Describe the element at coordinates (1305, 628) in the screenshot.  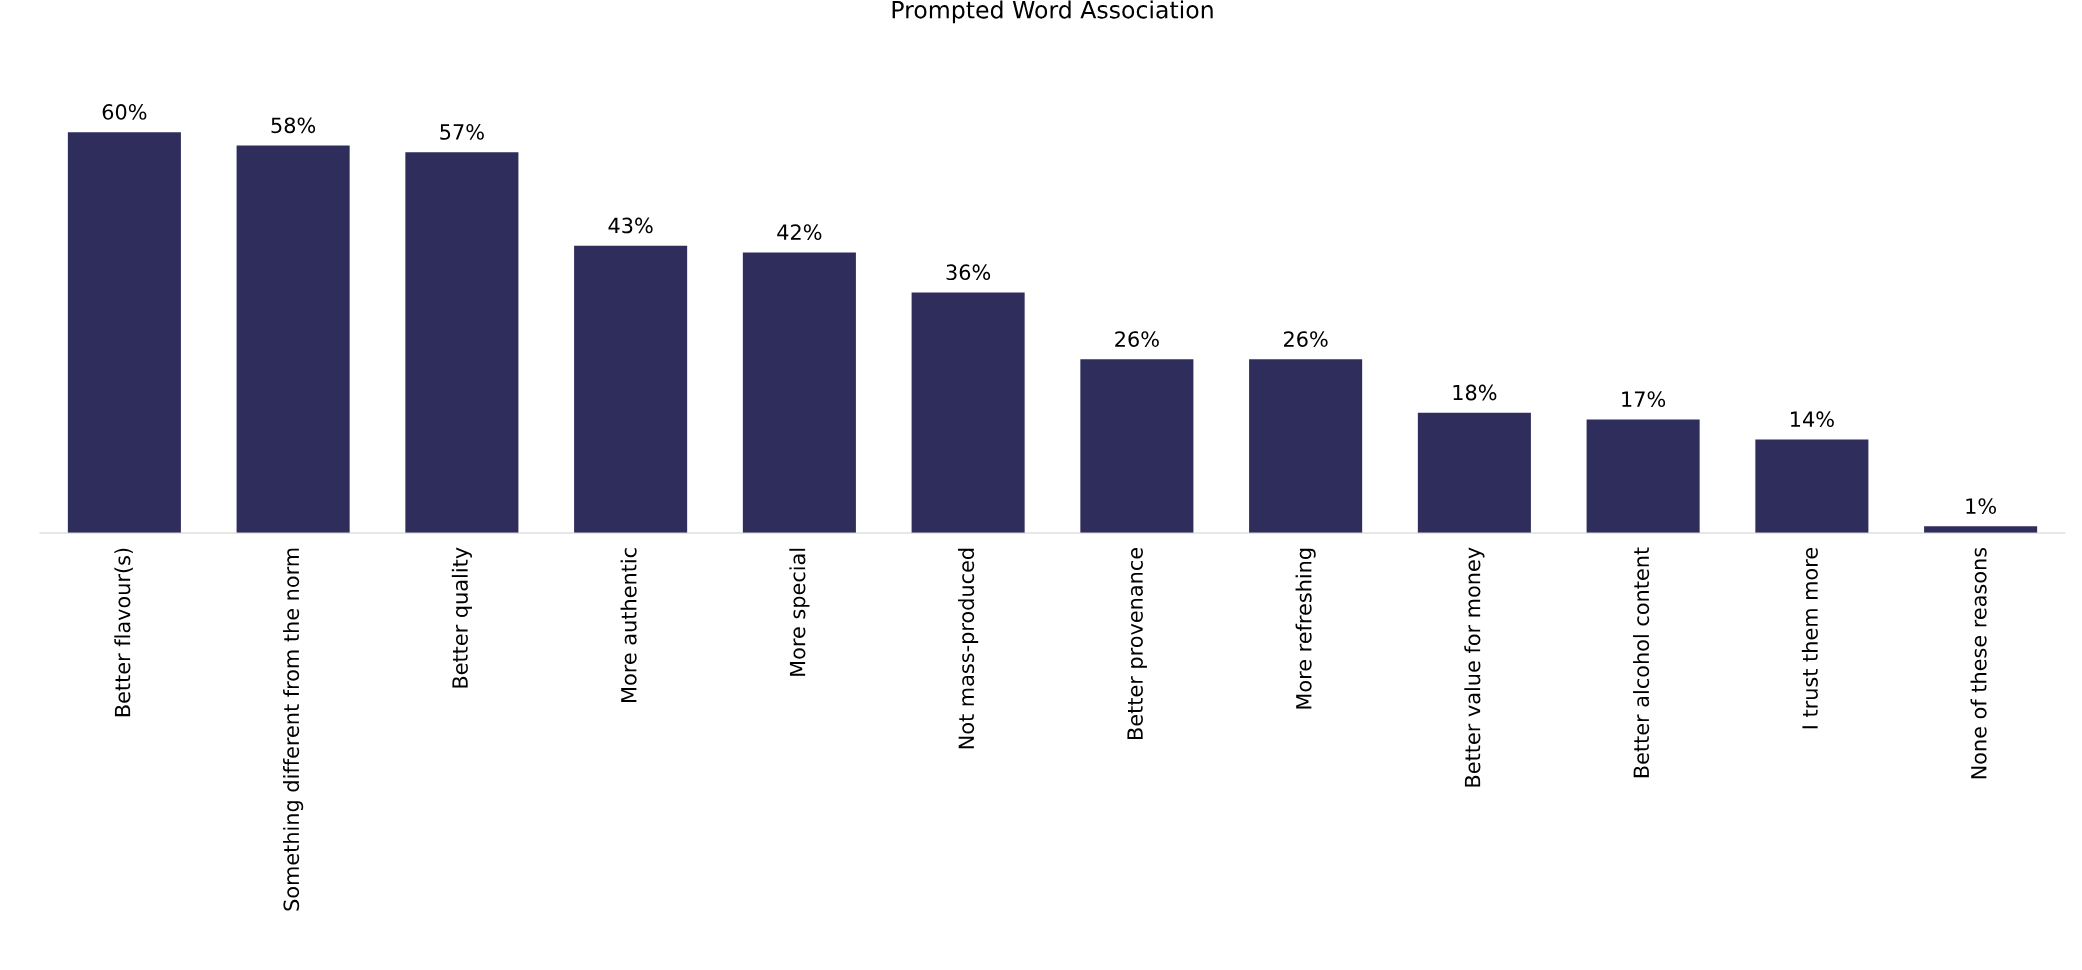
I see `x-tick-label: More refreshing` at that location.